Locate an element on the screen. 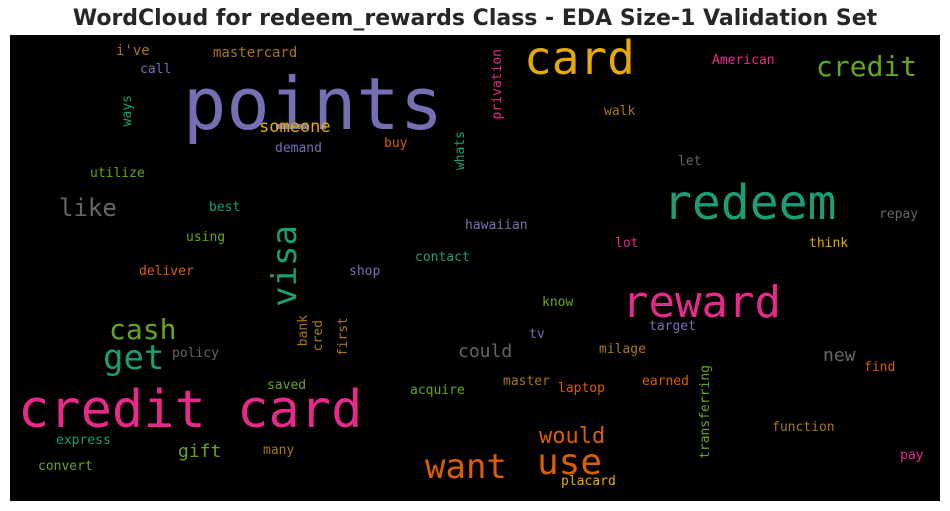  word-credit: credit is located at coordinates (867, 66).